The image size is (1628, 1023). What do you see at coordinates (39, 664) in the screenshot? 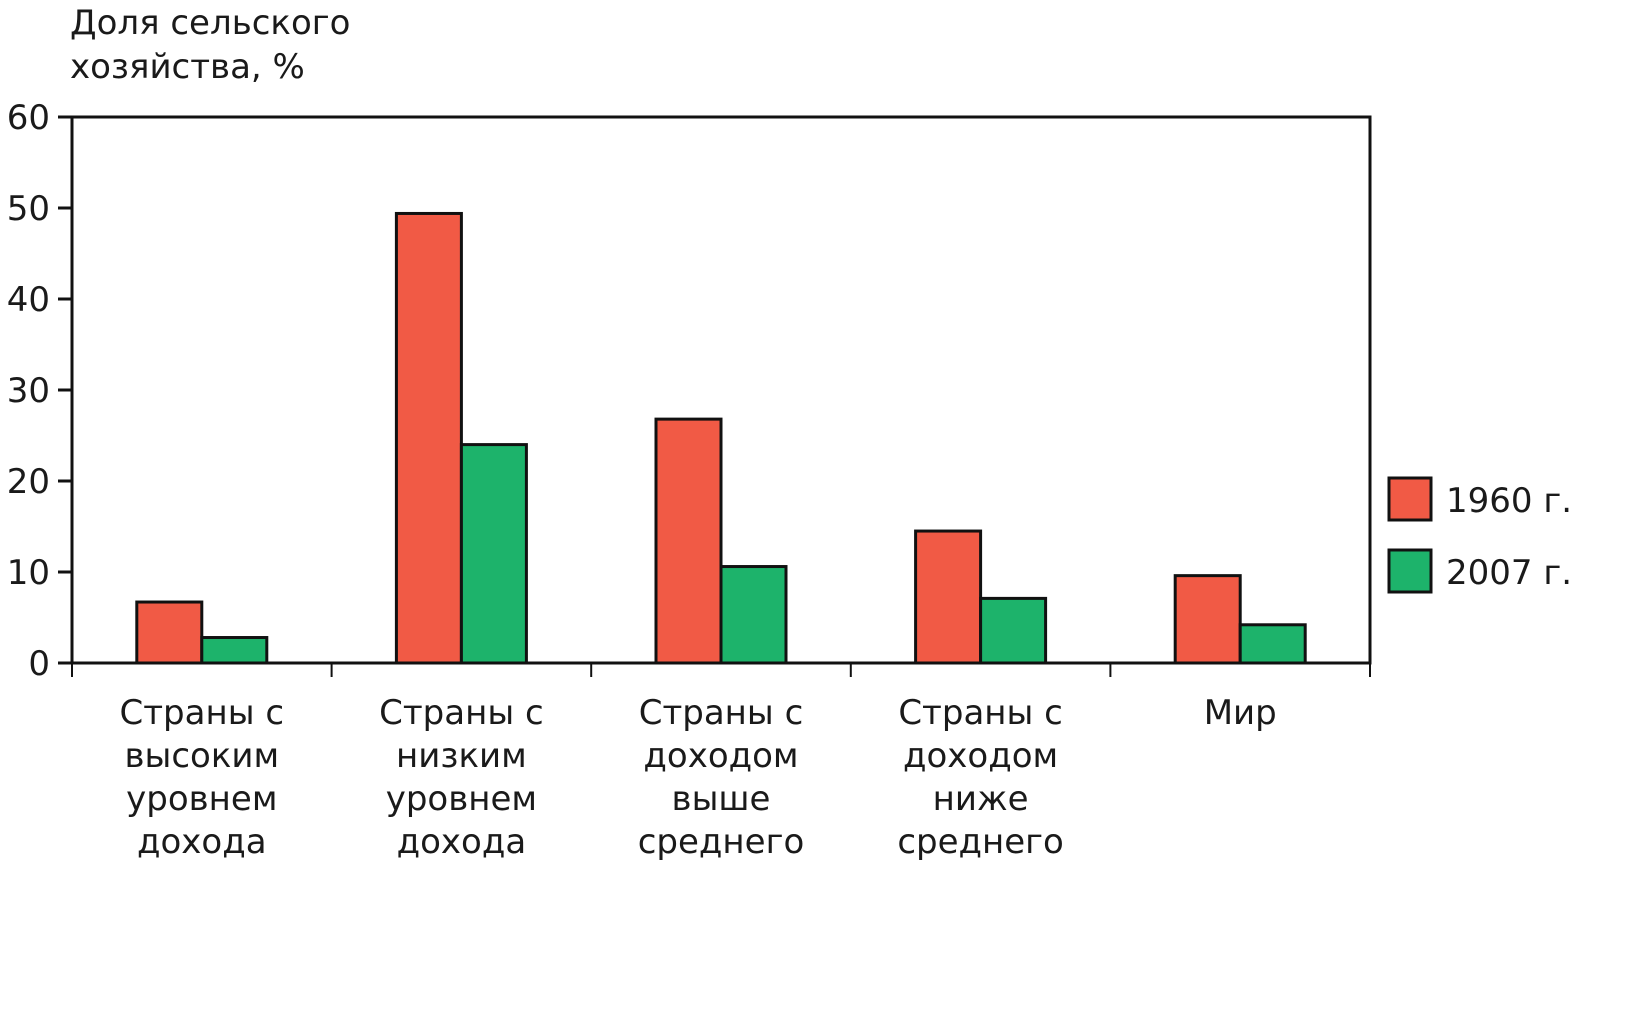
I see `y-tick-label: 0` at bounding box center [39, 664].